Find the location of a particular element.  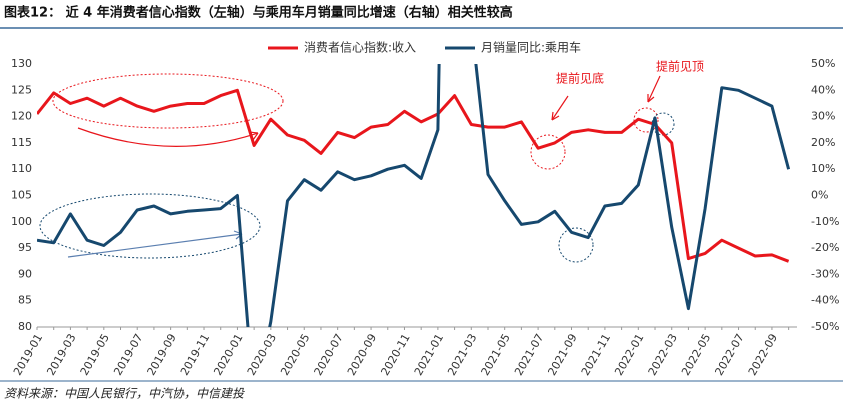

x-tick-label: 2021-03 is located at coordinates (462, 355).